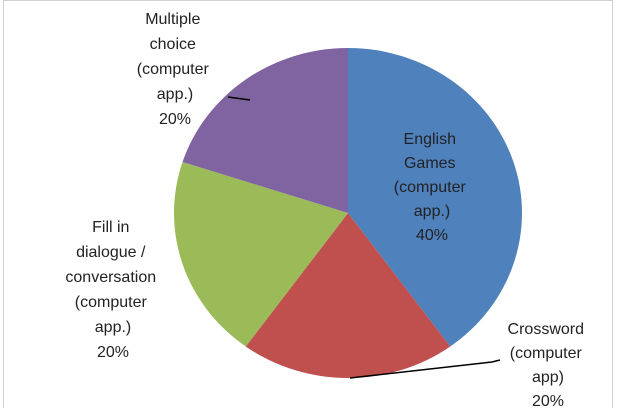 This screenshot has height=408, width=617. I want to click on label-line: Multiple, so click(175, 19).